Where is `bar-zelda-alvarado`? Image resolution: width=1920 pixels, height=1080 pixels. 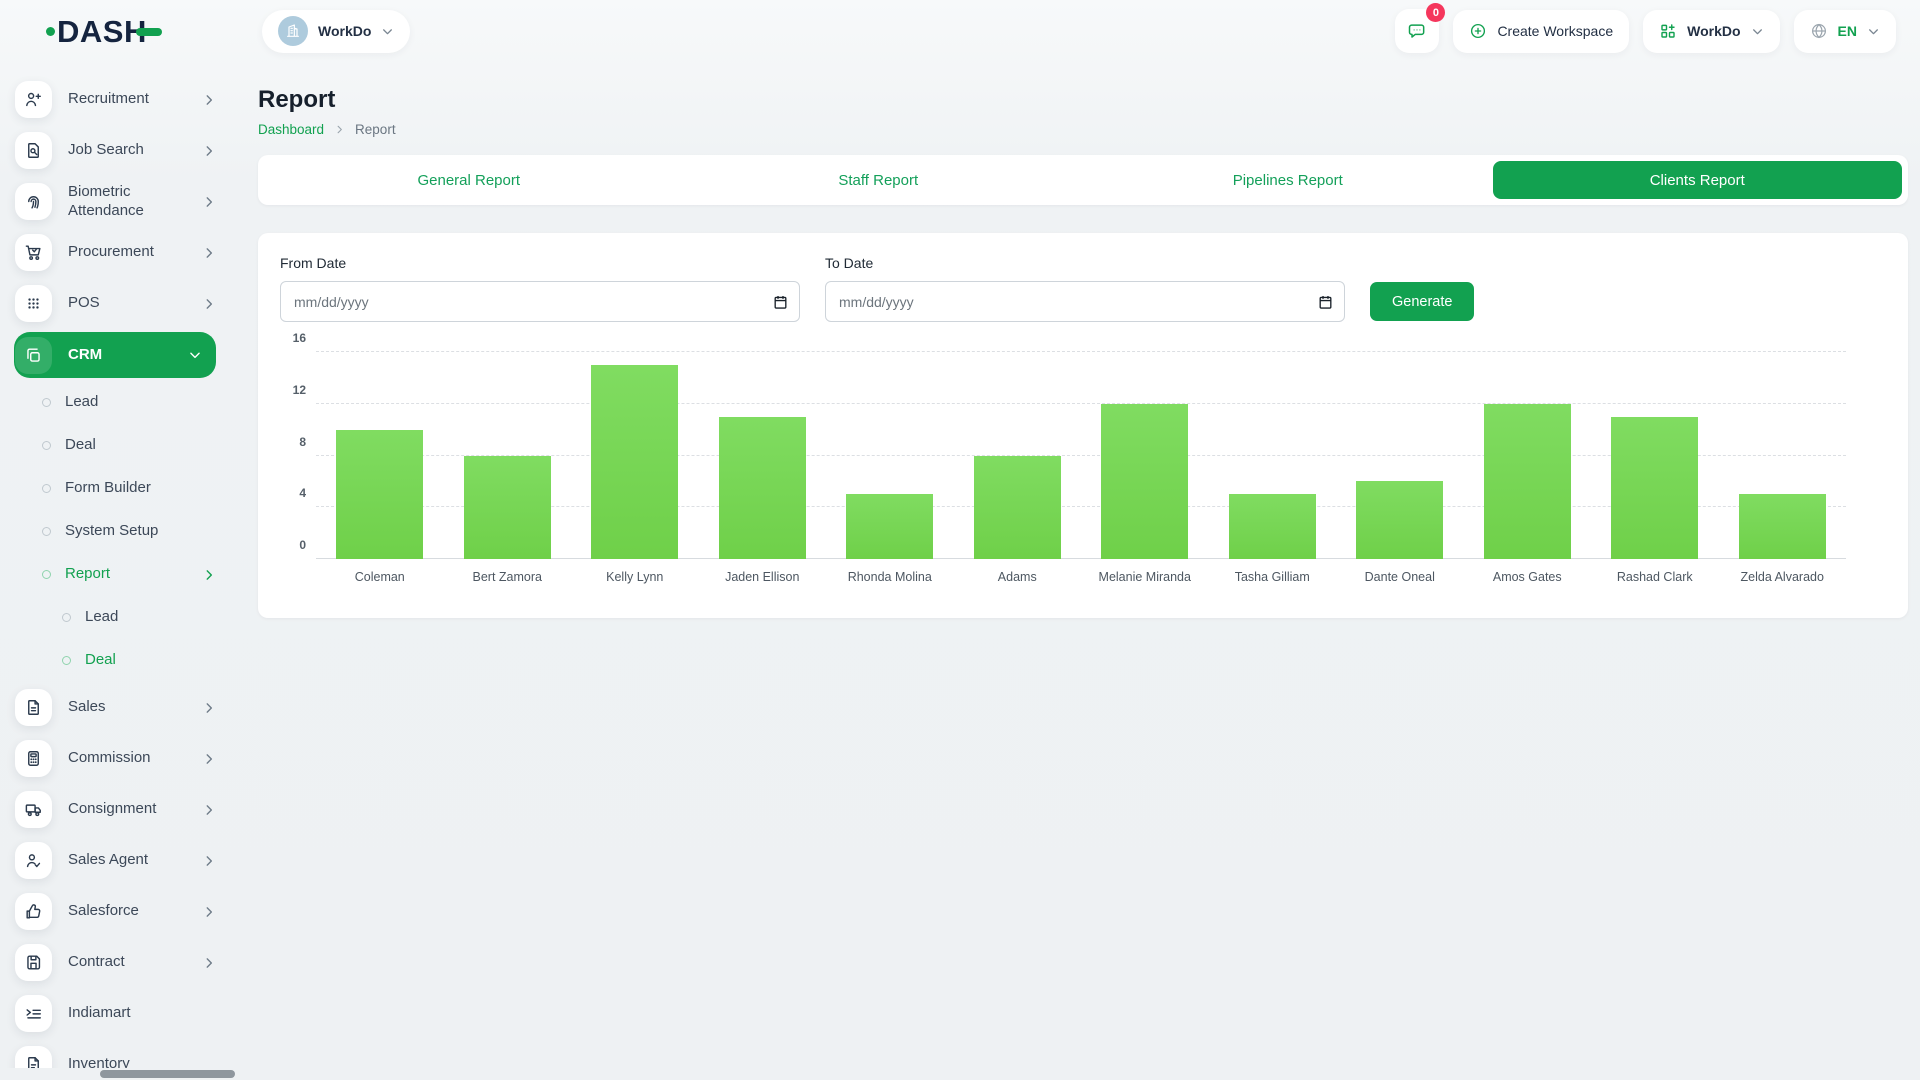 bar-zelda-alvarado is located at coordinates (1782, 526).